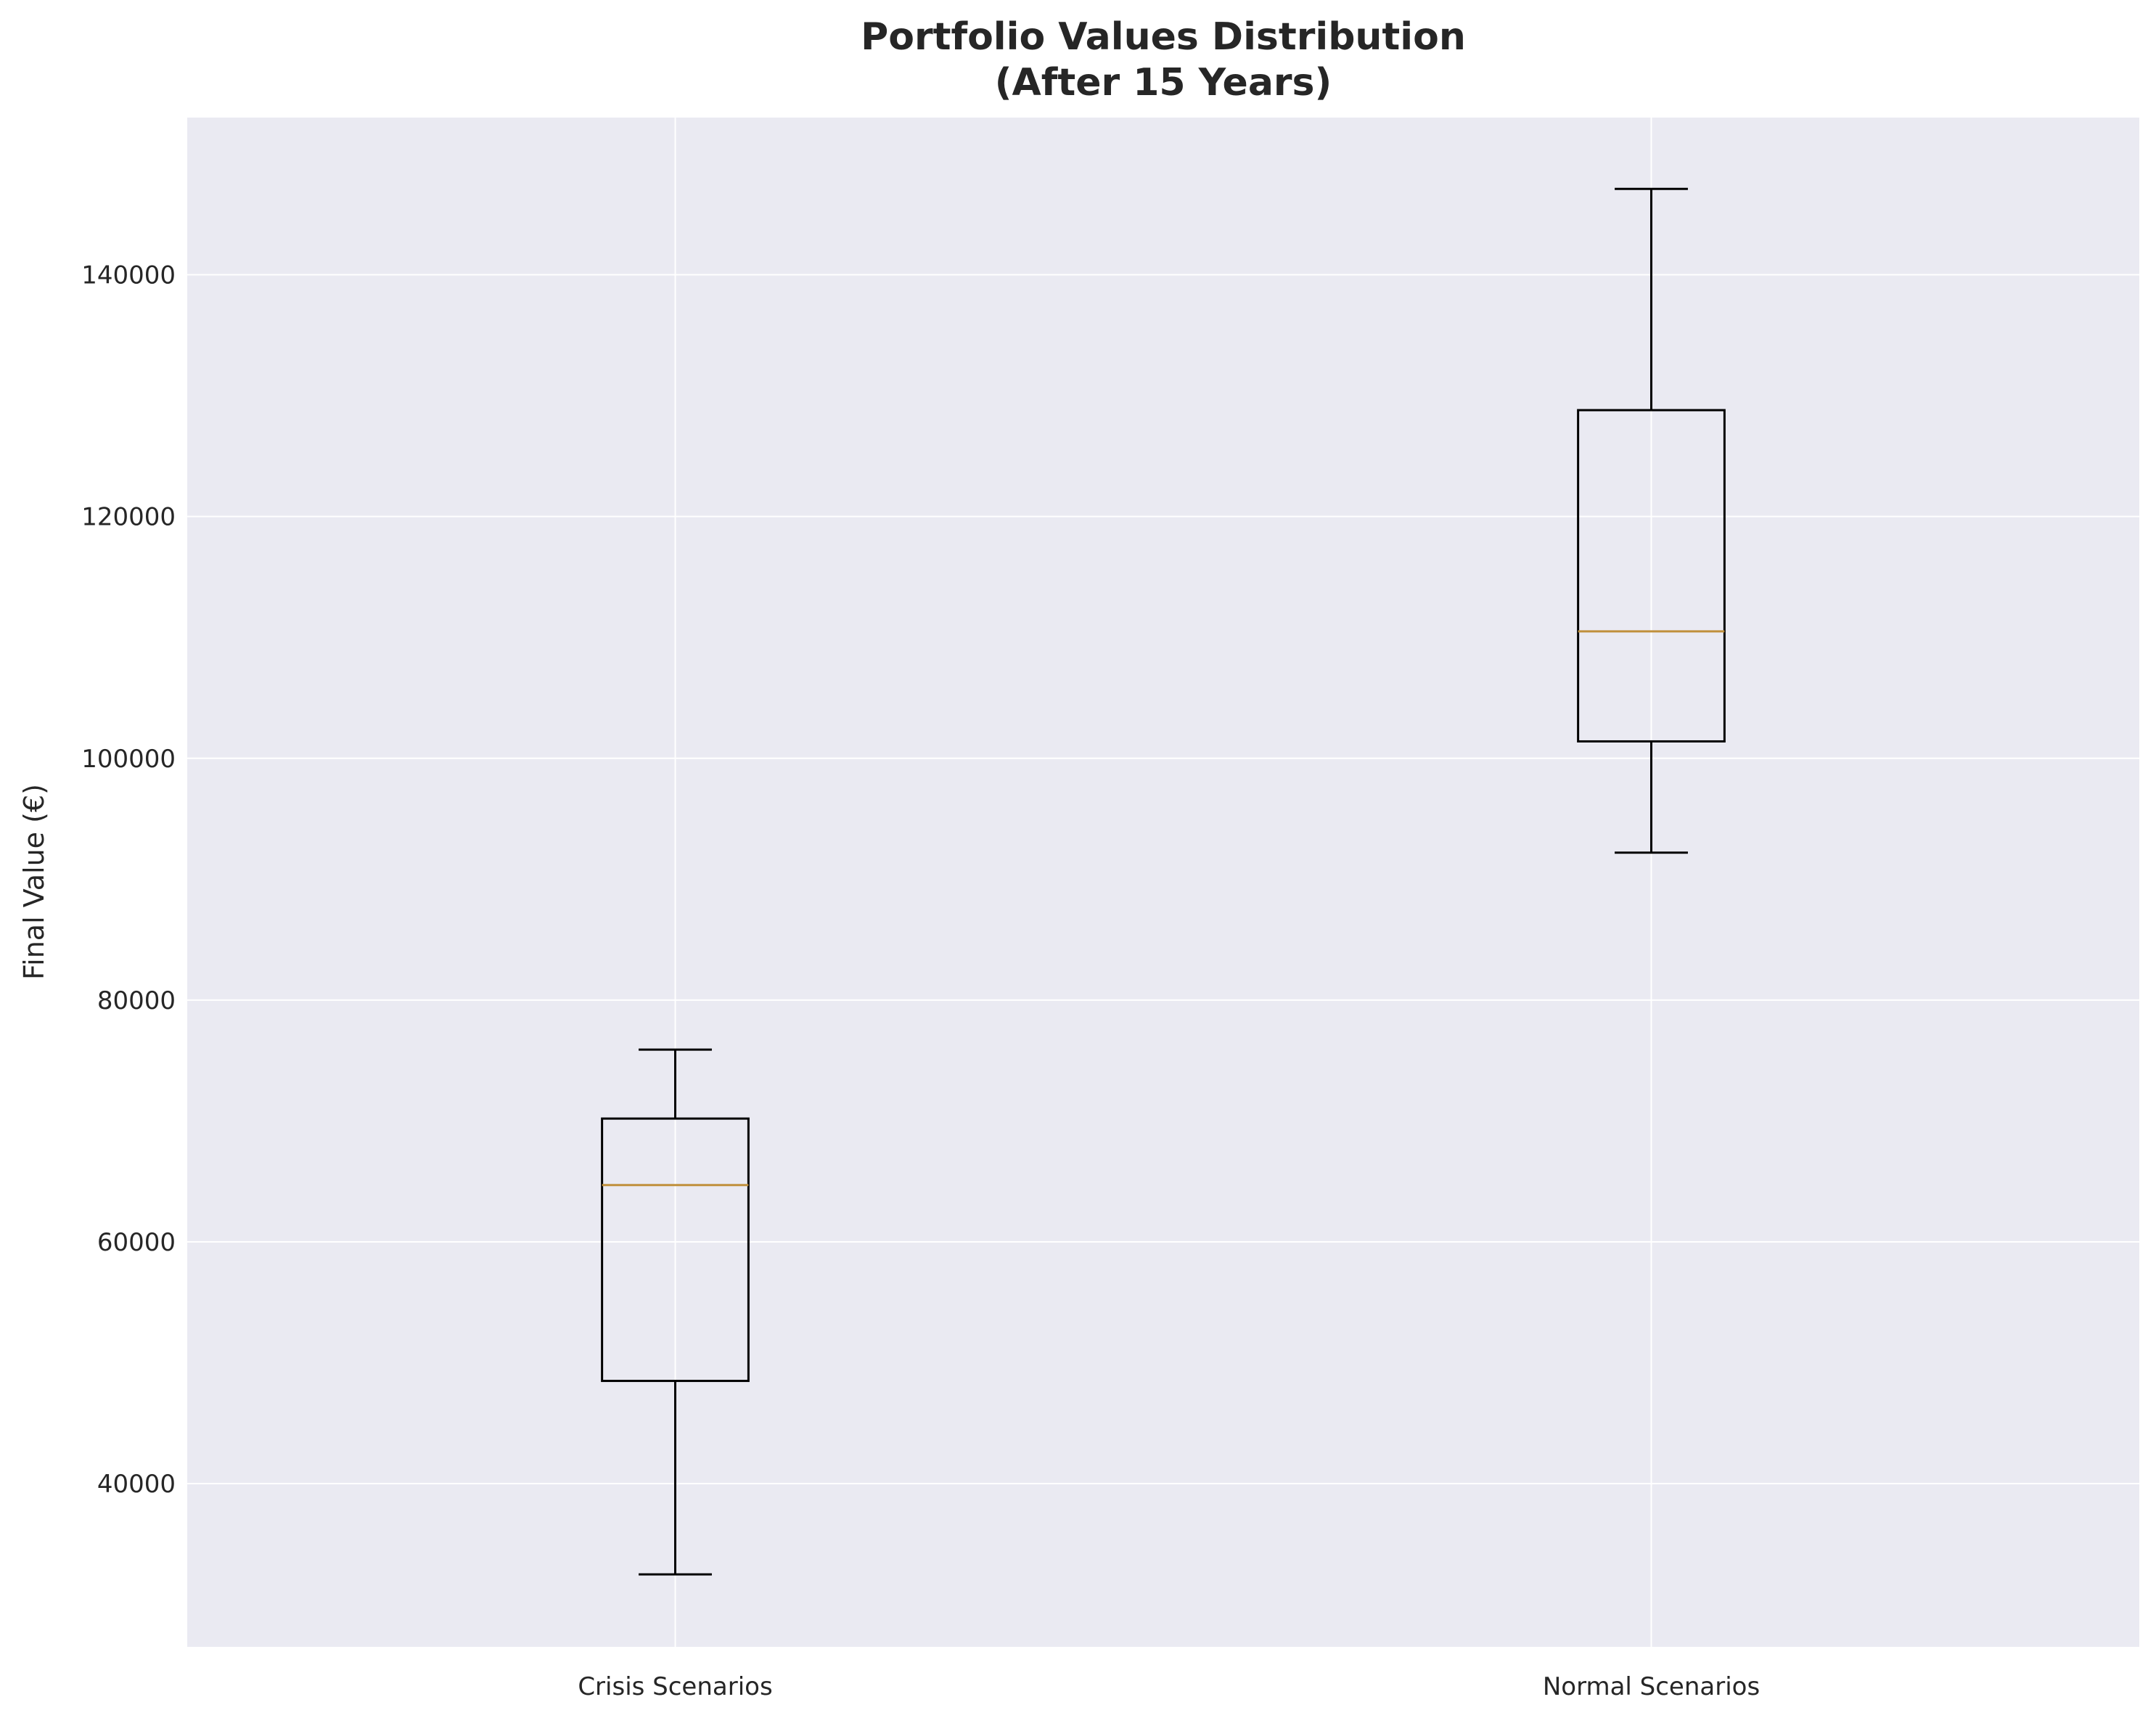  Describe the element at coordinates (675, 1687) in the screenshot. I see `x-tick-label-0: Crisis Scenarios` at that location.